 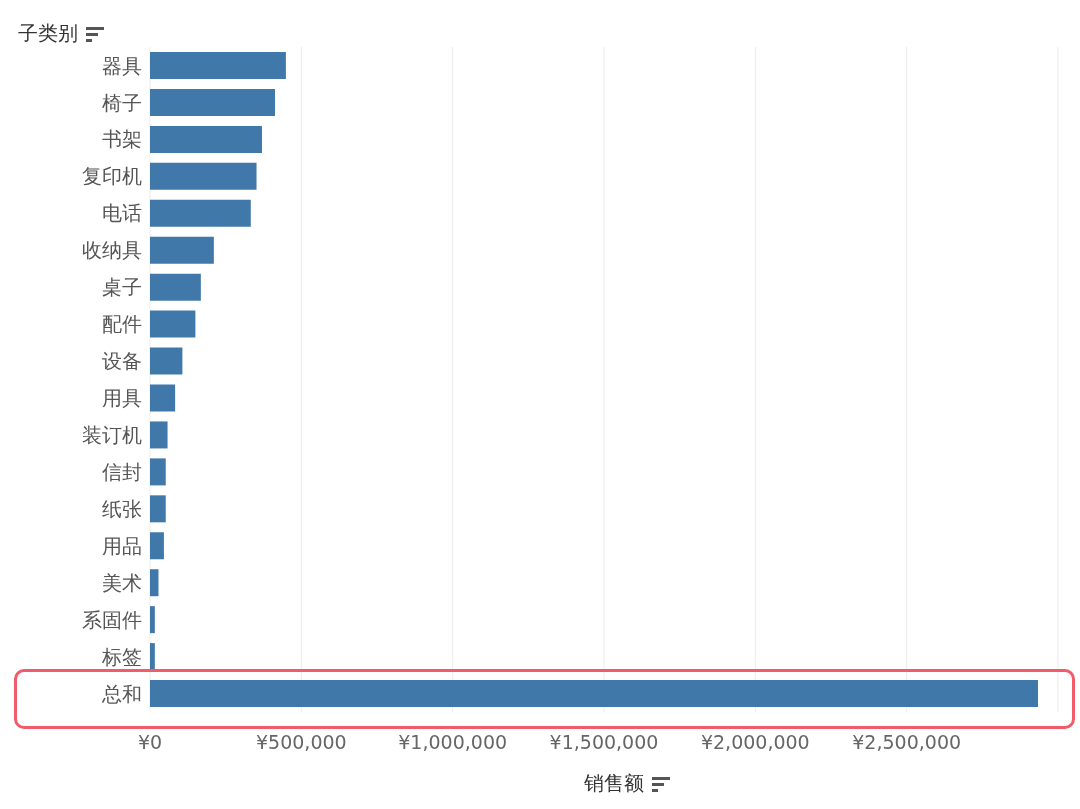 What do you see at coordinates (112, 176) in the screenshot?
I see `y-tick-label: 复印机` at bounding box center [112, 176].